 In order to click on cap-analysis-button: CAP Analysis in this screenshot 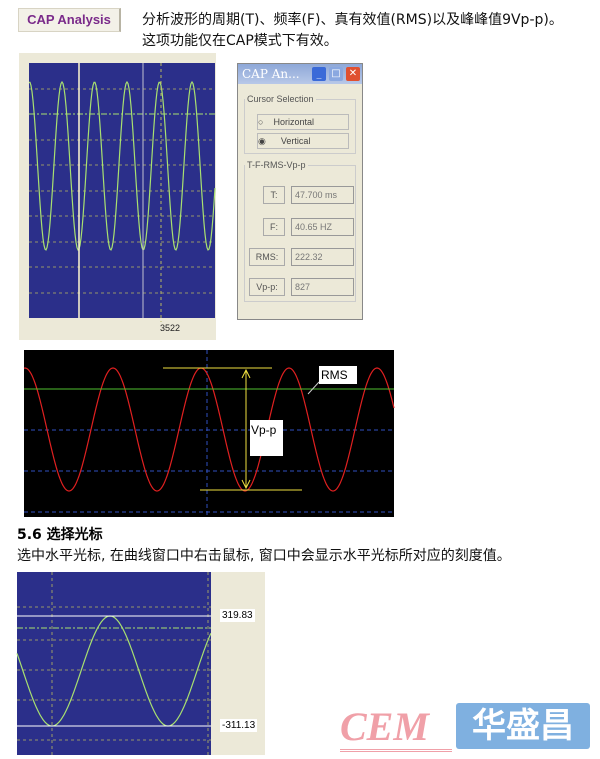, I will do `click(69, 20)`.